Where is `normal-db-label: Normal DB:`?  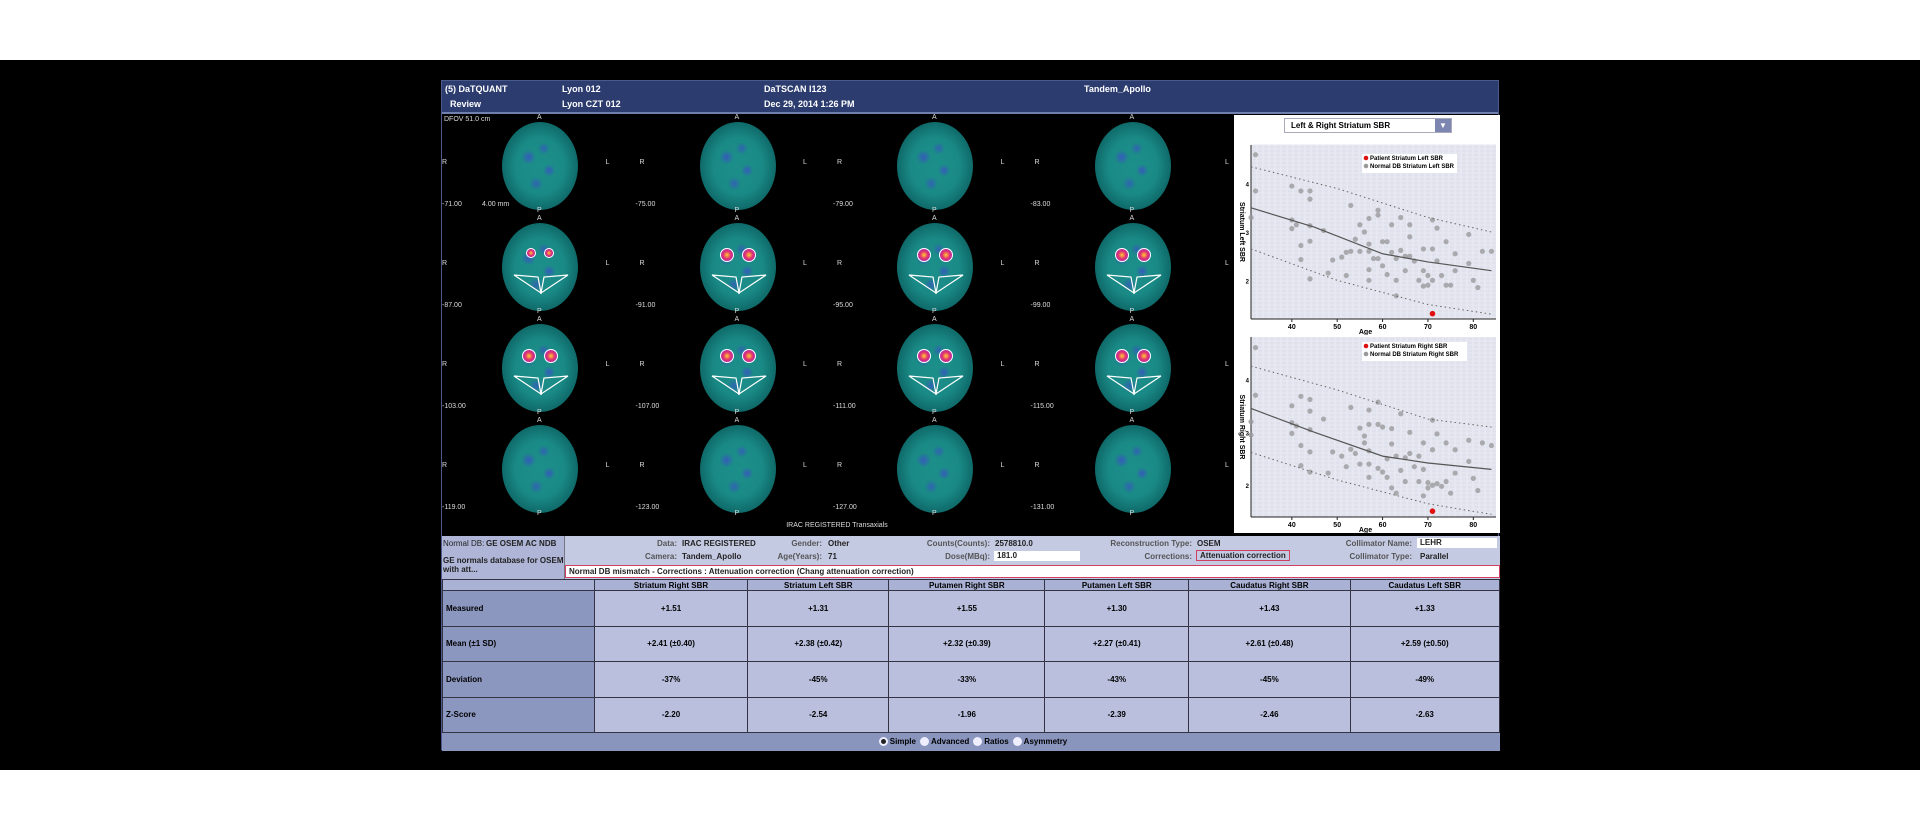 normal-db-label: Normal DB: is located at coordinates (464, 543).